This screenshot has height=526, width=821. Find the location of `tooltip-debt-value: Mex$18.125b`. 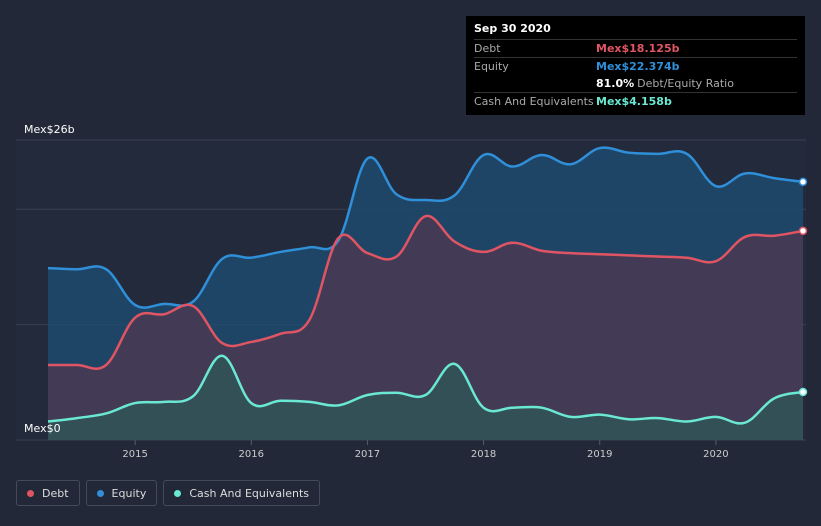

tooltip-debt-value: Mex$18.125b is located at coordinates (638, 48).